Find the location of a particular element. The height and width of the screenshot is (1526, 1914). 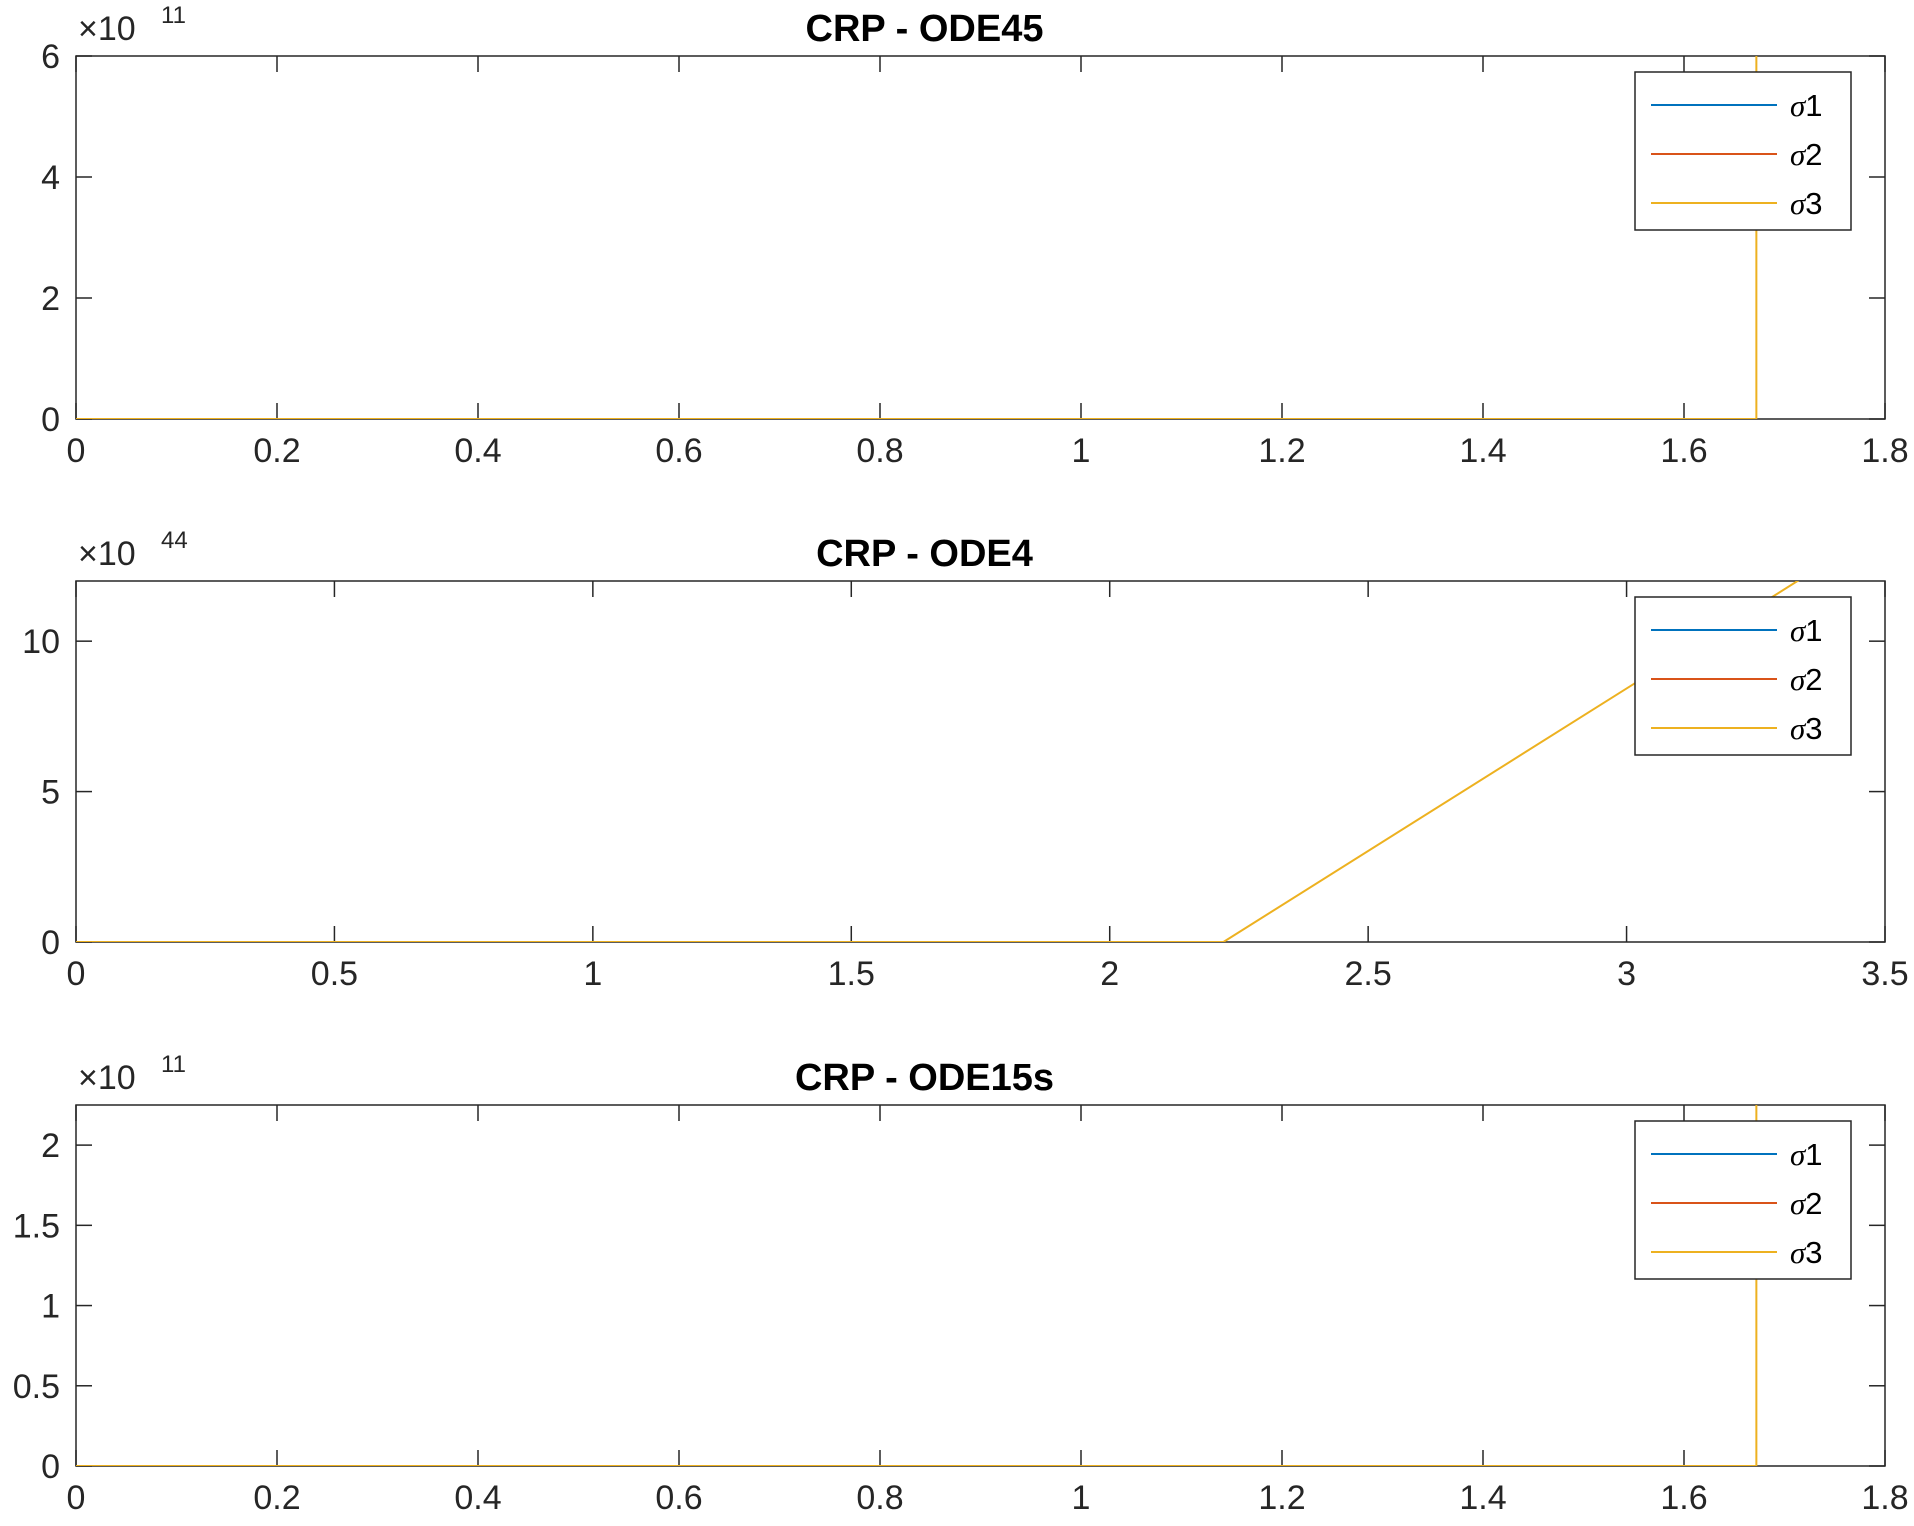

y-tick-label: 1 is located at coordinates (50, 1307).